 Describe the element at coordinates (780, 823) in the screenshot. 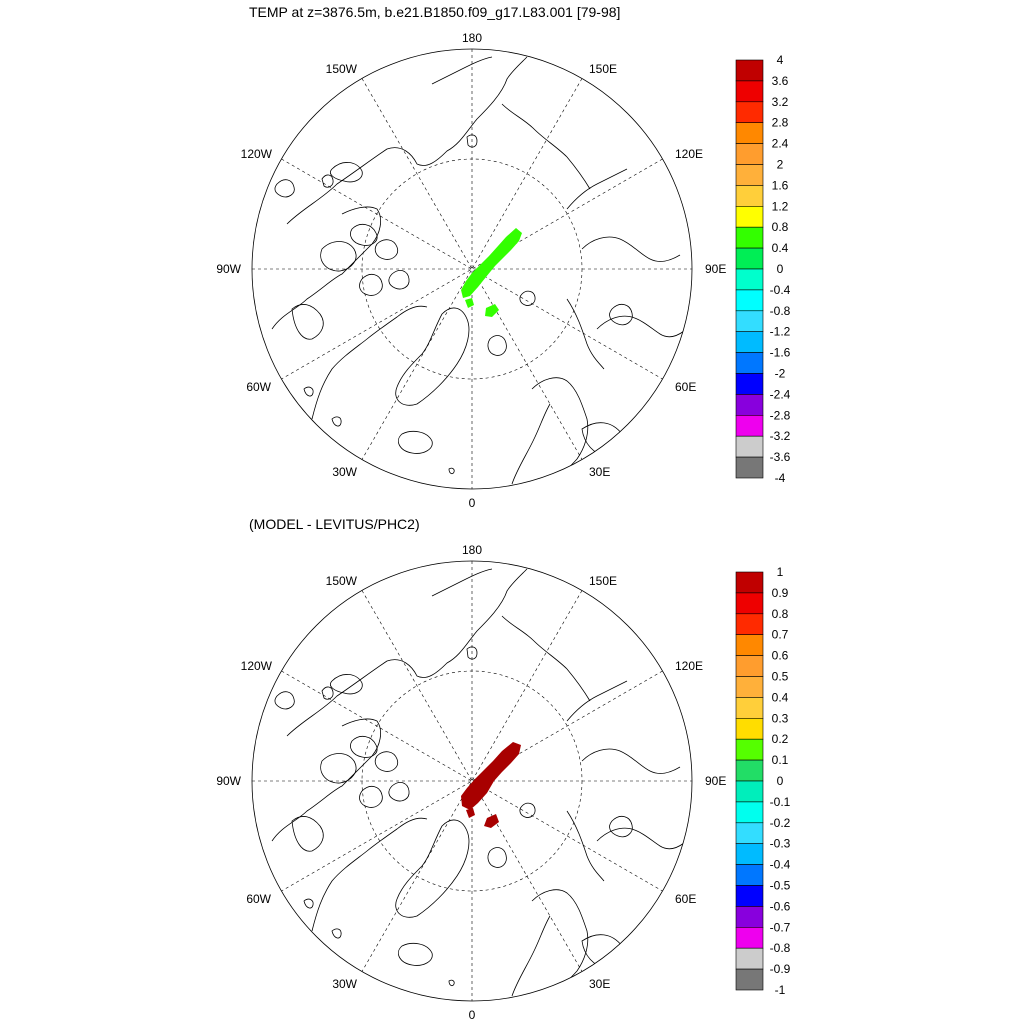

I see `colorbar-label: -0.2` at that location.